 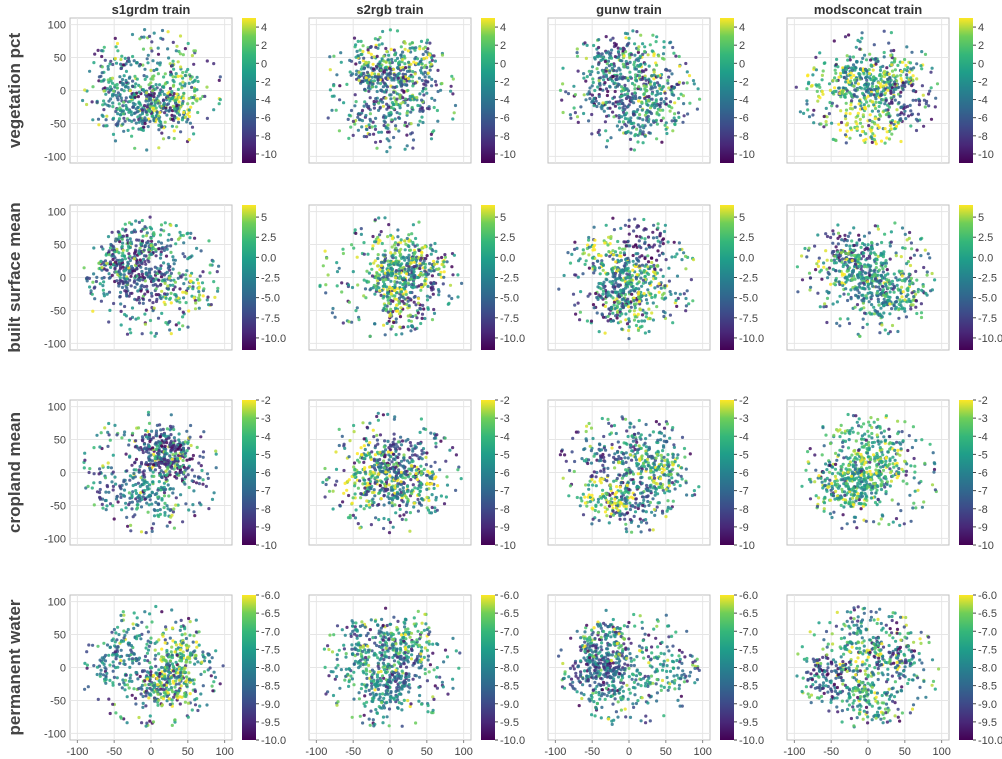 I want to click on colorbar-tick-label: -4, so click(x=744, y=101).